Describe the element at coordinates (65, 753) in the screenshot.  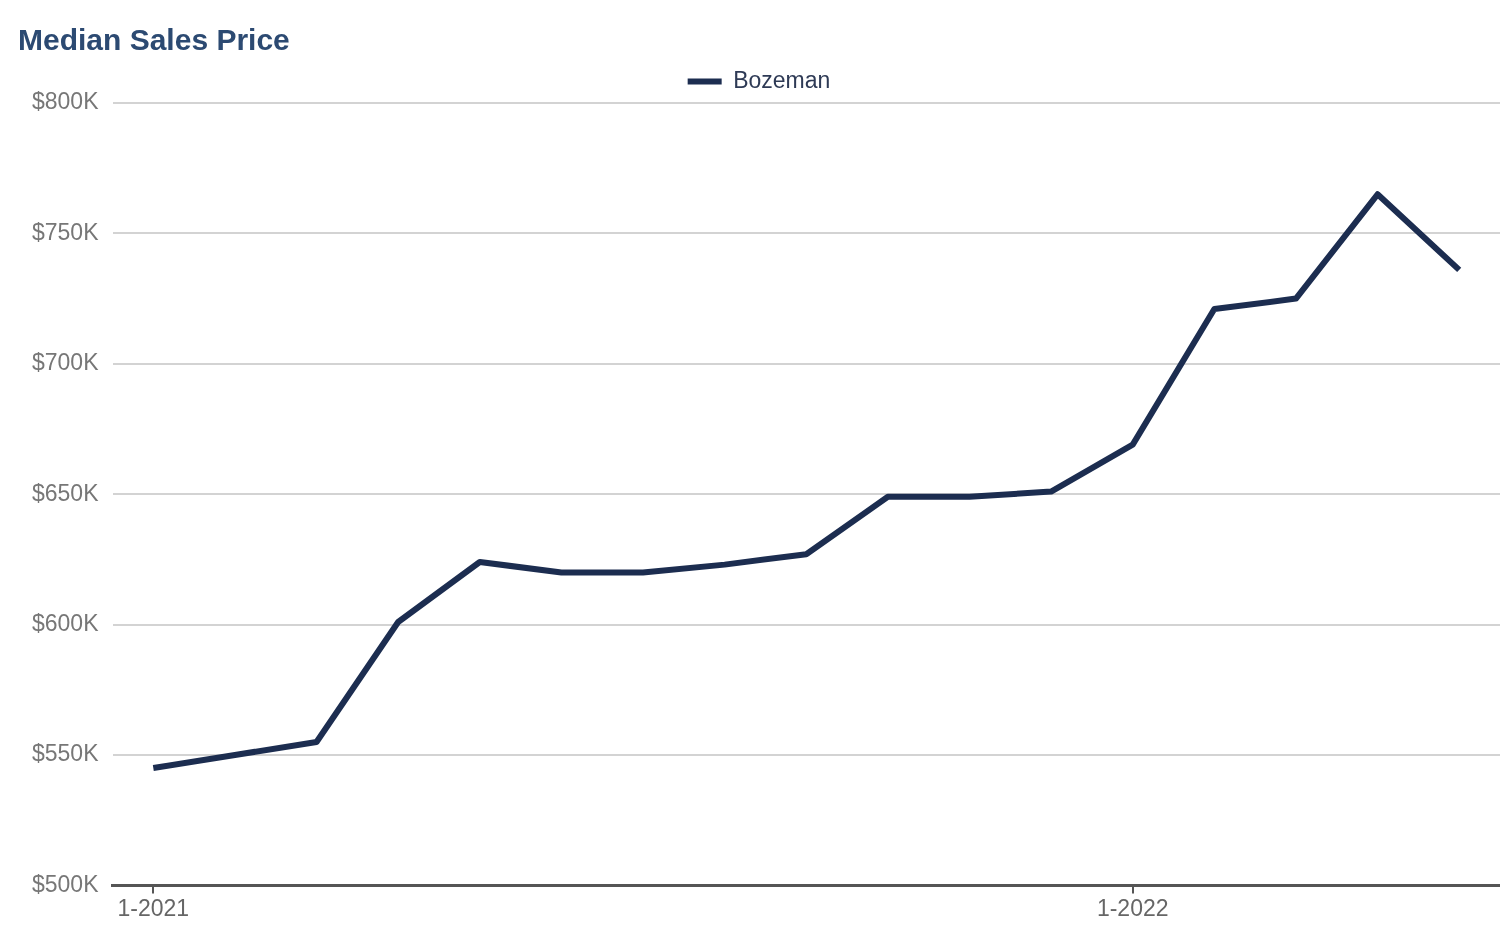
I see `y-tick-label: $550K` at that location.